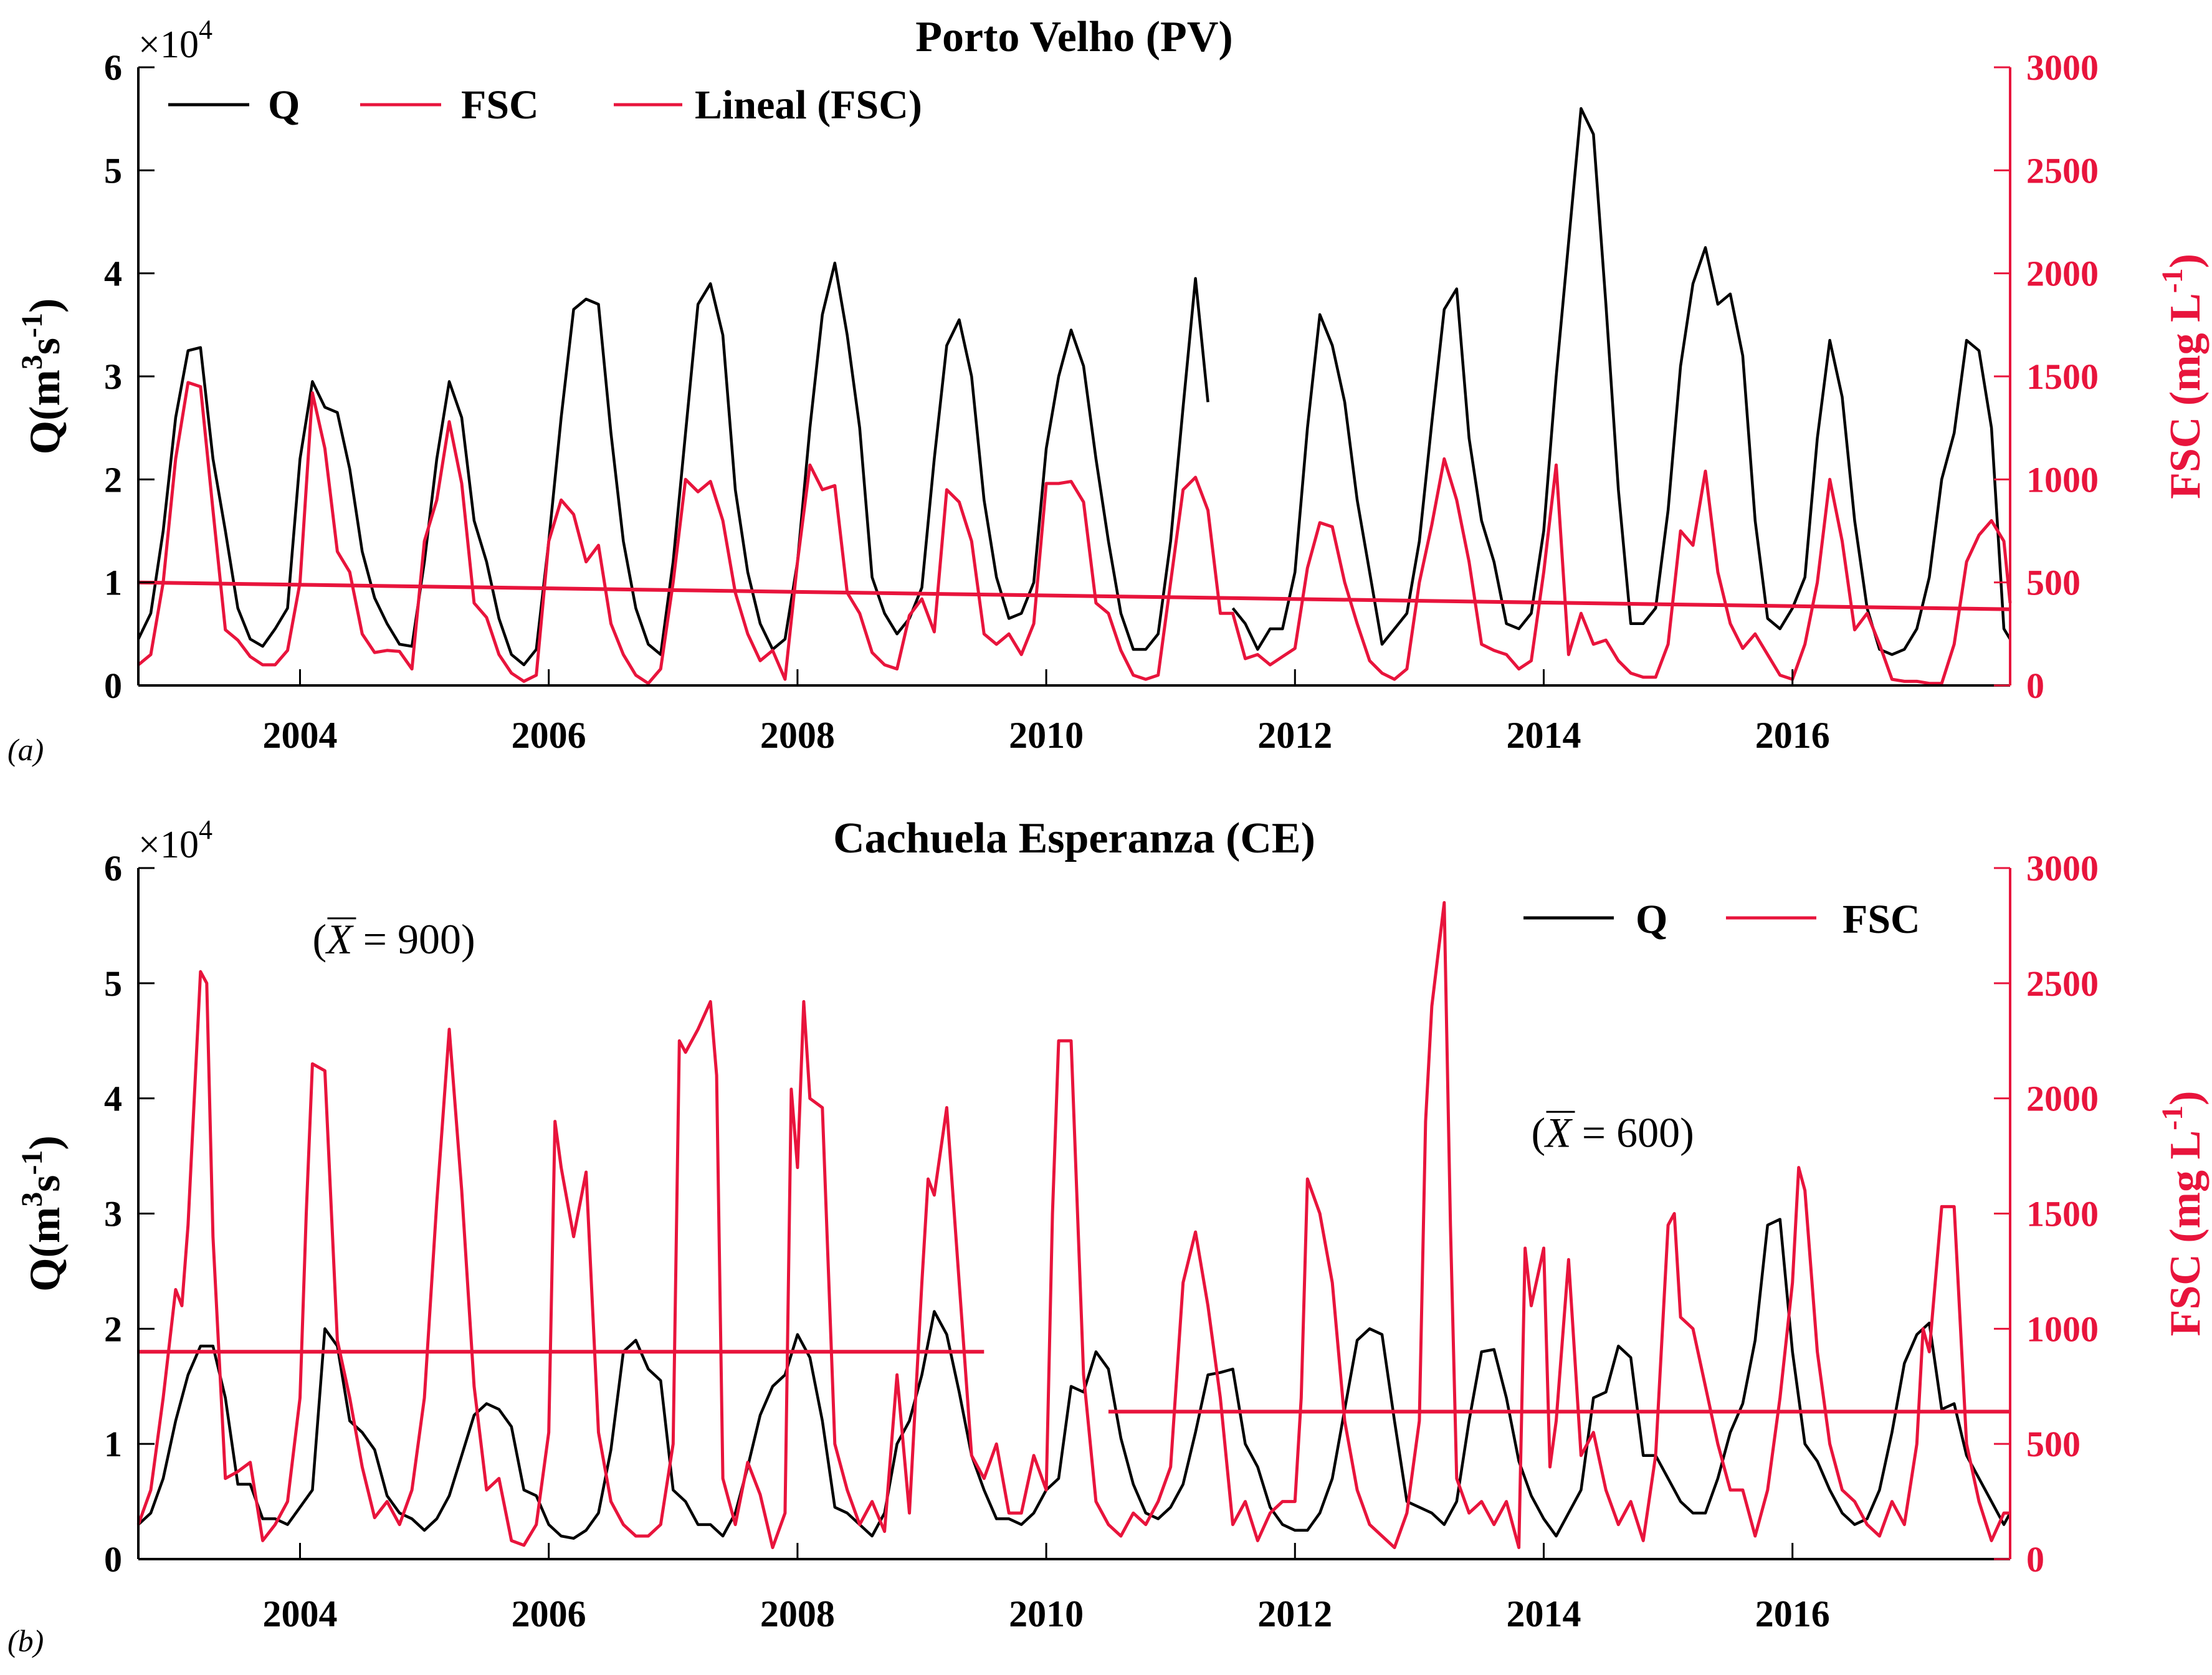  I want to click on chart-title: Cachuela Esperanza (CE), so click(1074, 838).